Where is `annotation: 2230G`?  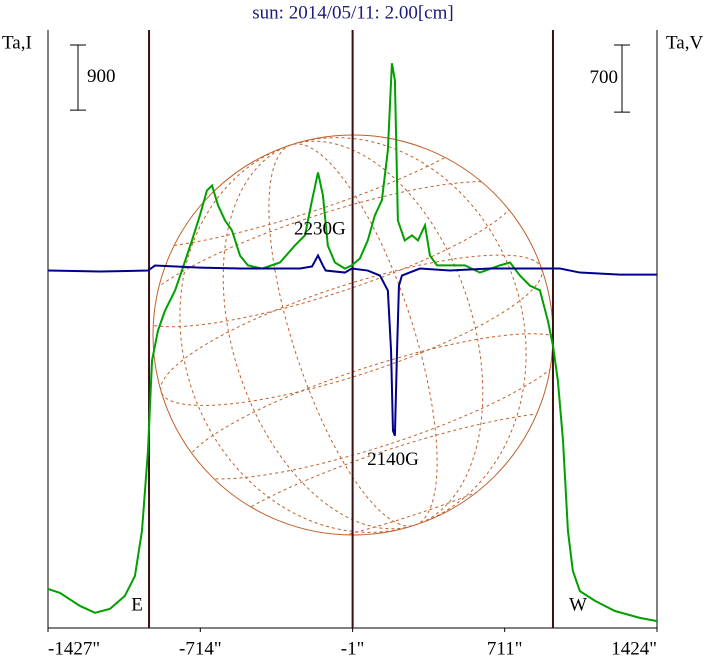 annotation: 2230G is located at coordinates (320, 229).